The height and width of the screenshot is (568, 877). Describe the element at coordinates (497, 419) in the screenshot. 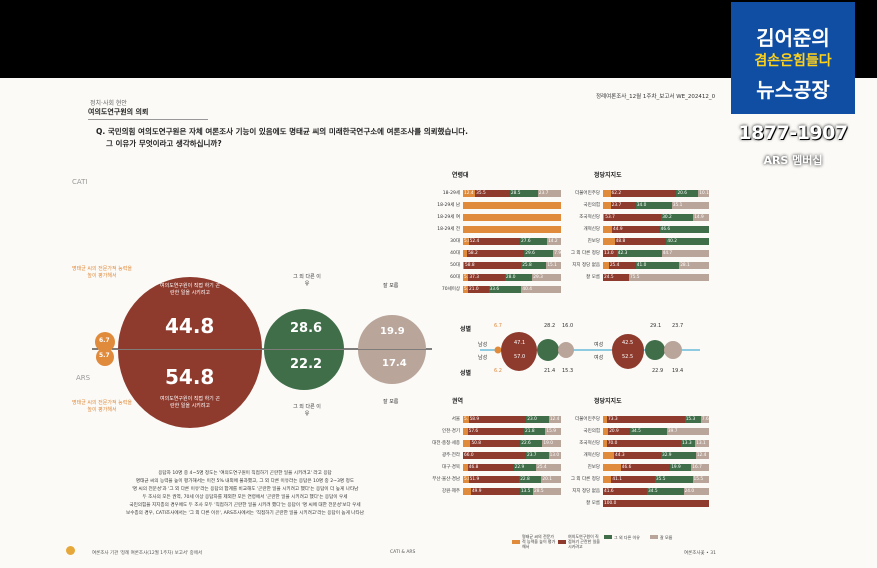

I see `region-segment: 58.9` at that location.